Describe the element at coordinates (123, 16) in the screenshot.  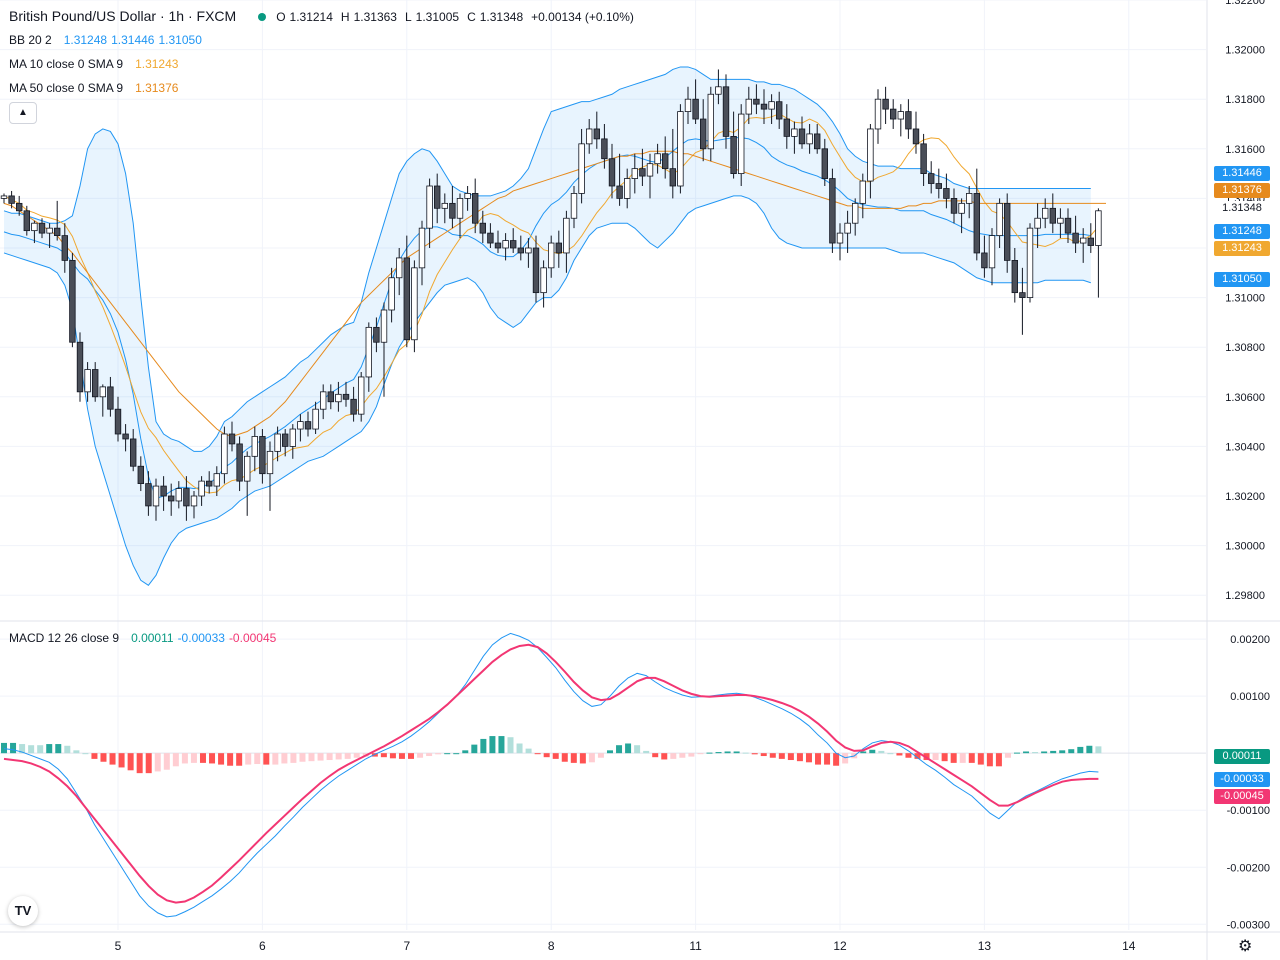
I see `symbol-title: British Pound/US Dollar · 1h · FXCM` at that location.